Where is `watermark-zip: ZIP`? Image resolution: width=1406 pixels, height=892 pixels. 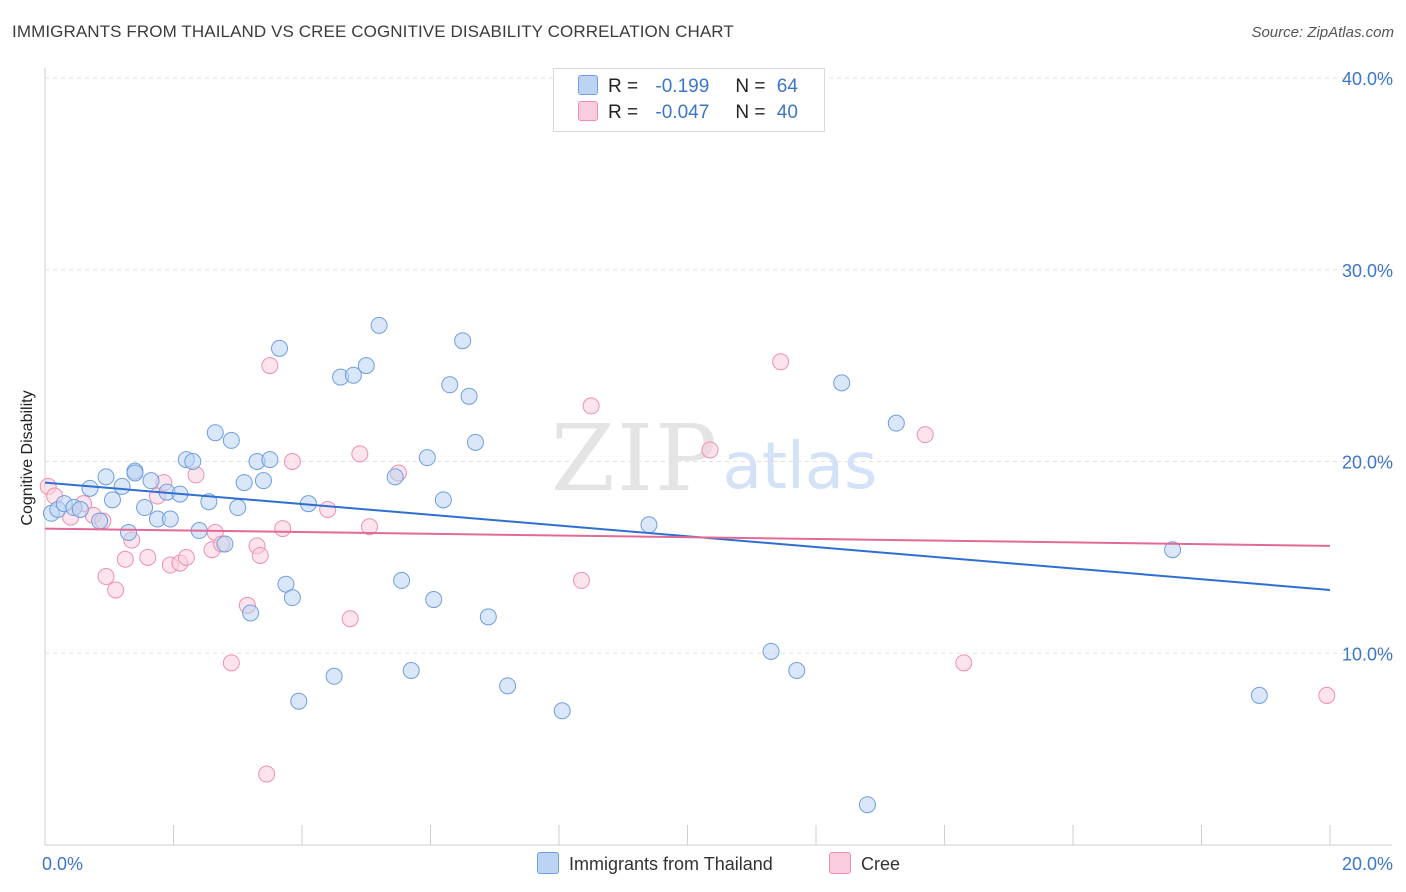
watermark-zip: ZIP is located at coordinates (635, 458).